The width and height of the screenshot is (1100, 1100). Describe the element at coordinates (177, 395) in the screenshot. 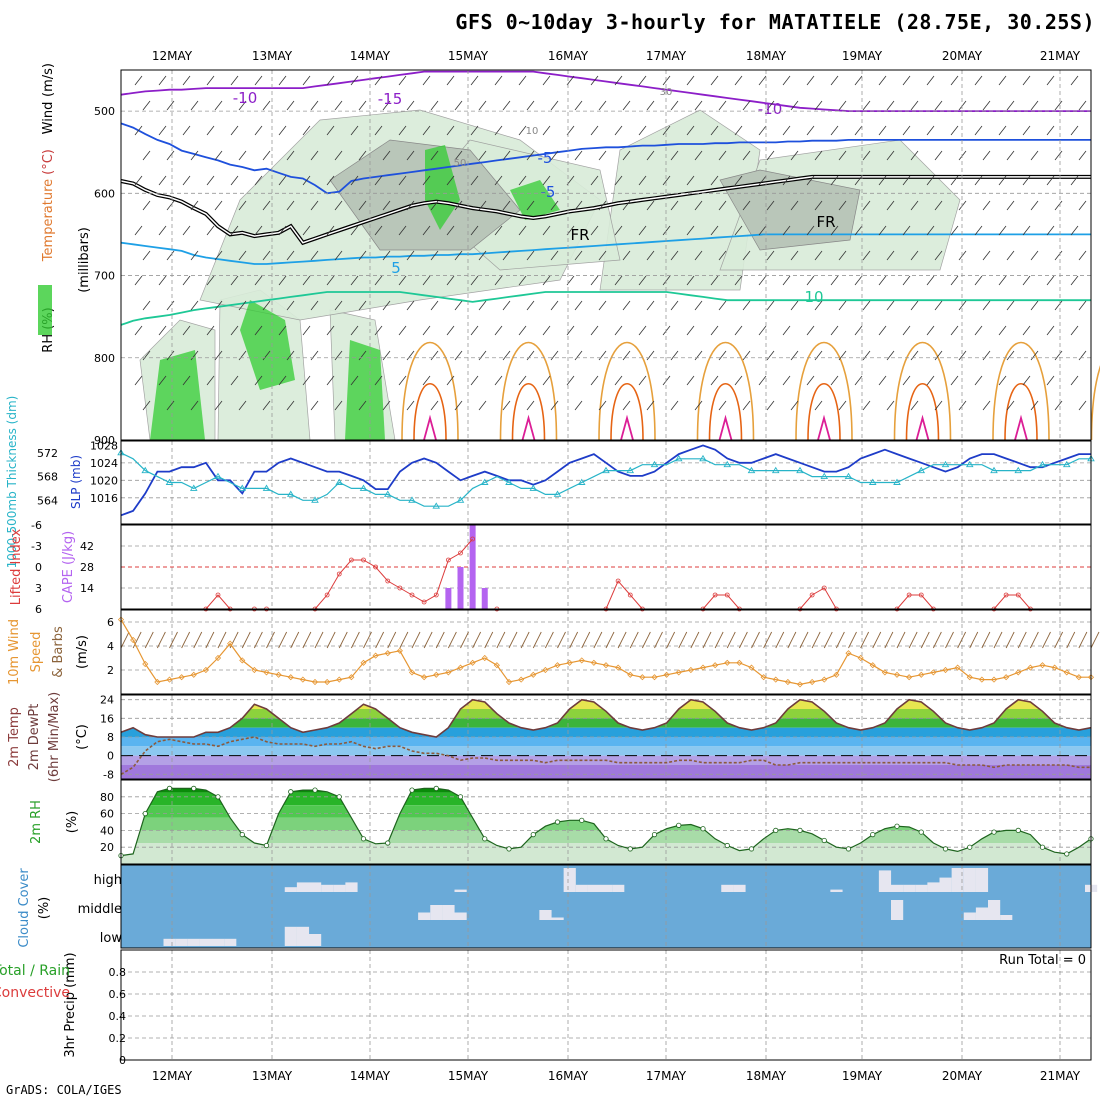

I see `rh-shading-high` at that location.